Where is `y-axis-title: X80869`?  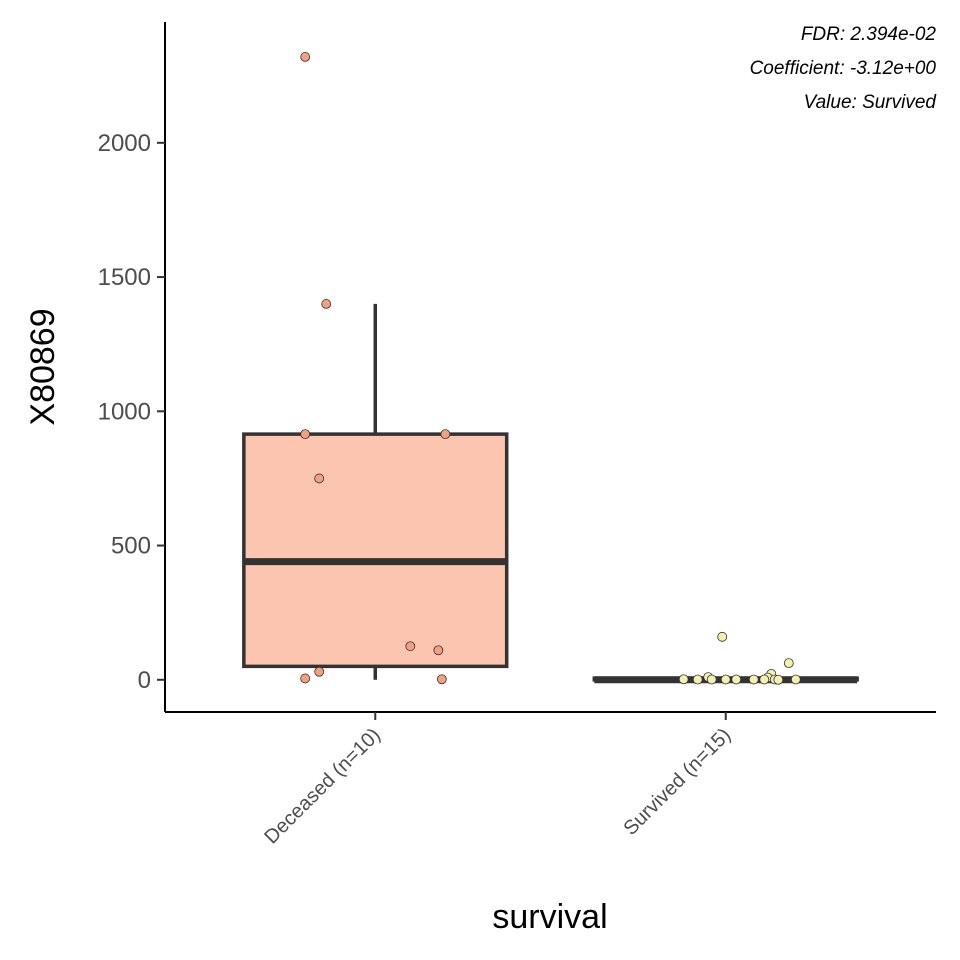
y-axis-title: X80869 is located at coordinates (43, 366).